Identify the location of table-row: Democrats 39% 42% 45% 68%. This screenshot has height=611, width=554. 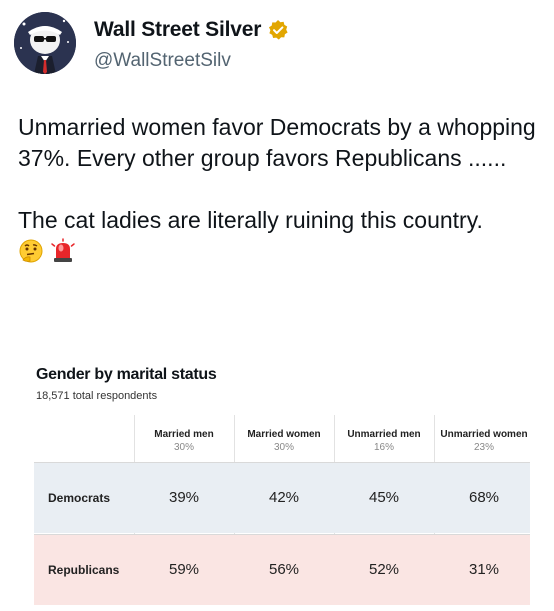
(282, 497).